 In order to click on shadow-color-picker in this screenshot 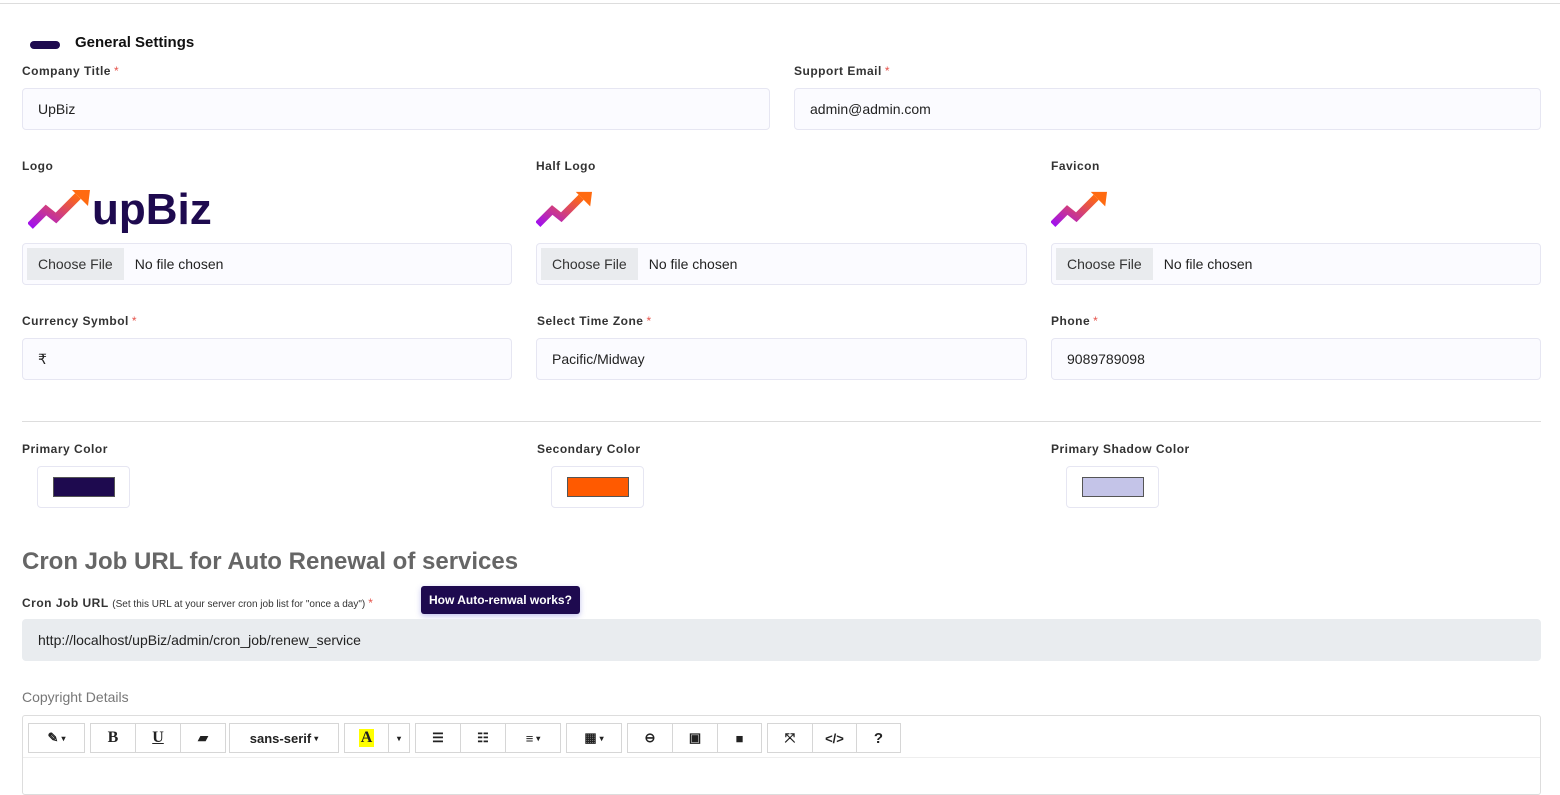, I will do `click(1112, 487)`.